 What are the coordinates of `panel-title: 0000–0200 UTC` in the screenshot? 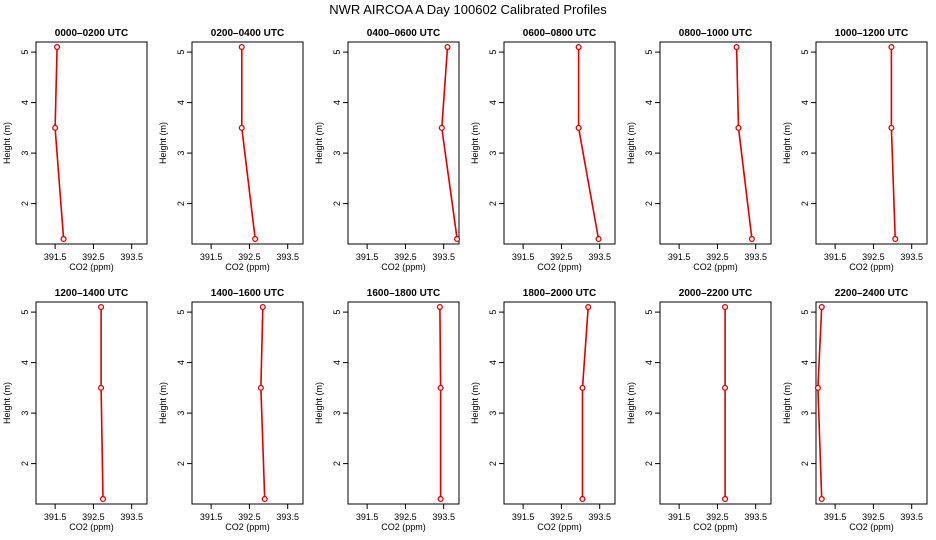 It's located at (91, 33).